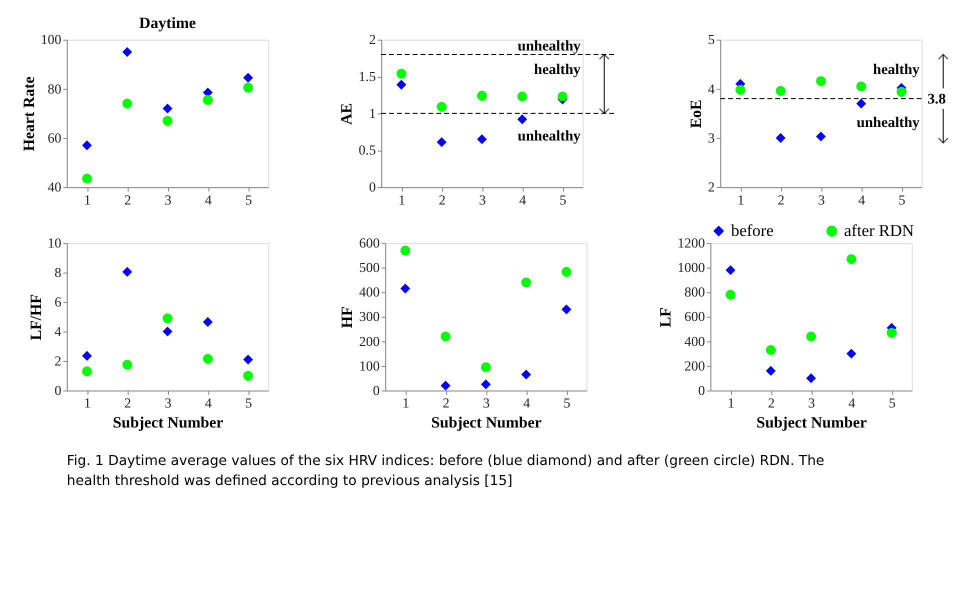 Image resolution: width=956 pixels, height=597 pixels. What do you see at coordinates (711, 138) in the screenshot?
I see `y-tick-label: 3` at bounding box center [711, 138].